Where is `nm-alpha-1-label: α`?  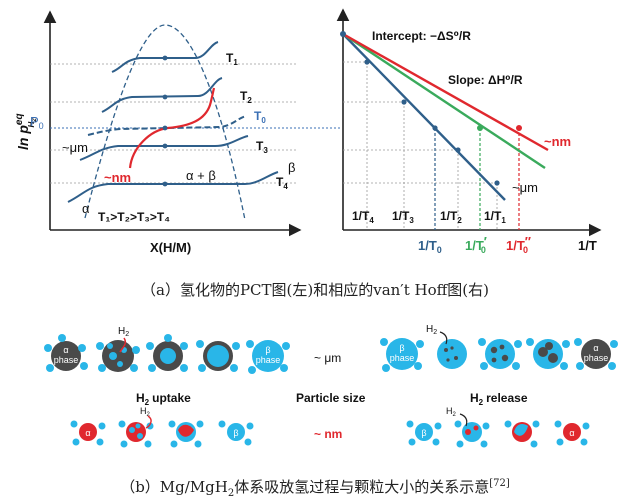 nm-alpha-1-label: α is located at coordinates (87, 433).